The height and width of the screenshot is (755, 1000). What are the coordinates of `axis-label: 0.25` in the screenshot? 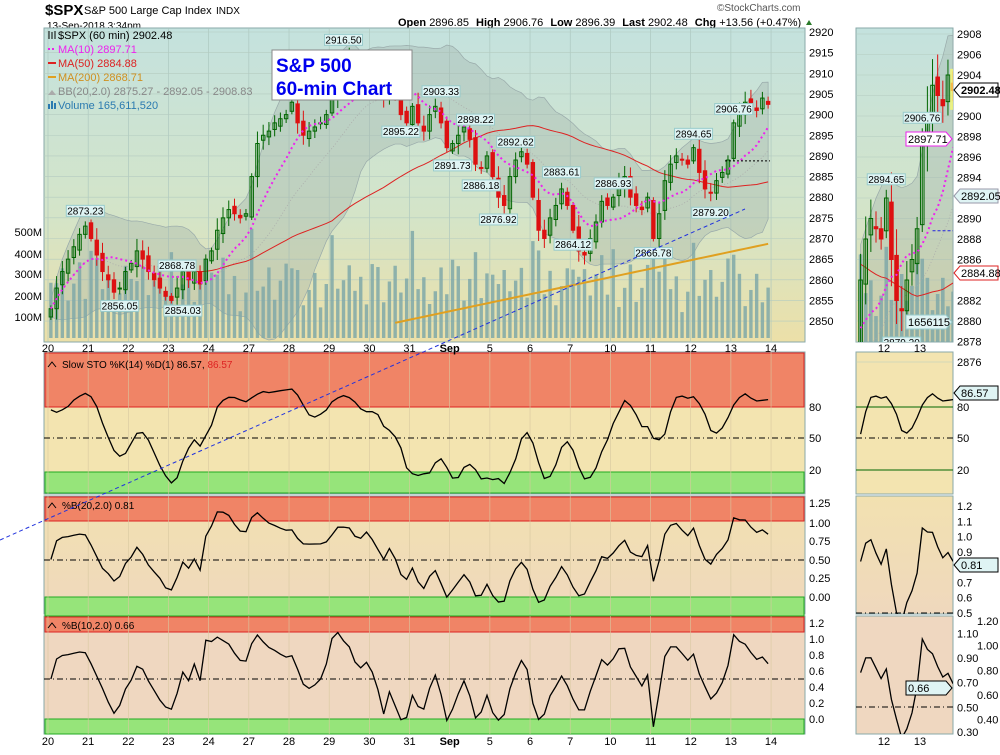 It's located at (819, 579).